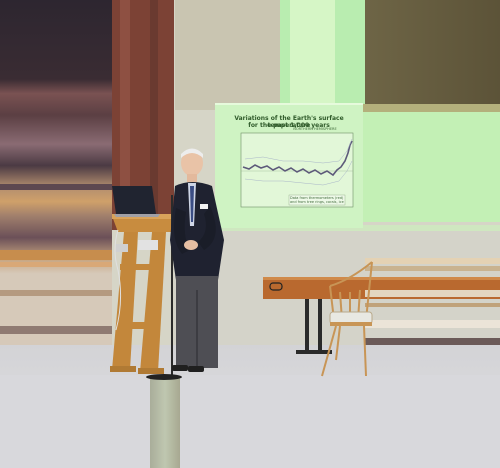  Describe the element at coordinates (315, 129) in the screenshot. I see `graph-caption: NORTHERN HEMISPHERE` at that location.